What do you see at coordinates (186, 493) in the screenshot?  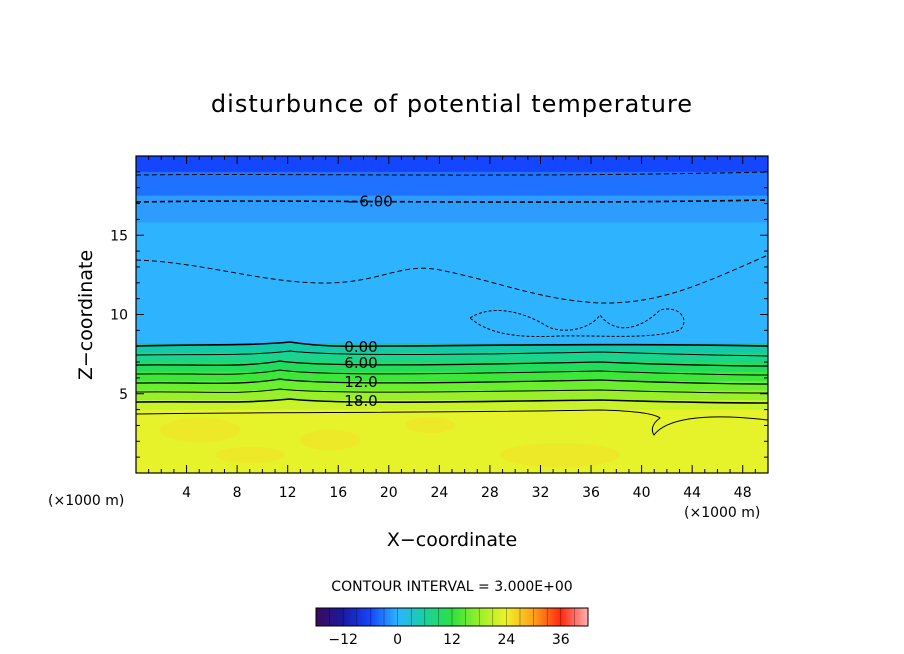 I see `x-tick-label-0: 4` at bounding box center [186, 493].